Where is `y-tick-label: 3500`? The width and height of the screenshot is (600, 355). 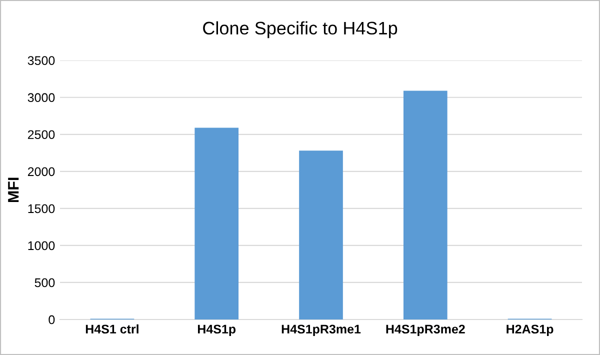 y-tick-label: 3500 is located at coordinates (41, 60).